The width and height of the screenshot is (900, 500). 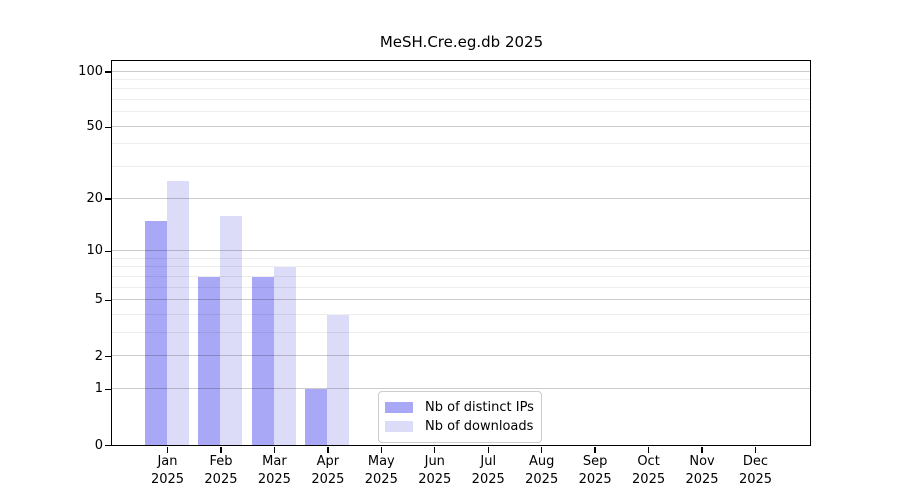 What do you see at coordinates (98, 300) in the screenshot?
I see `y-tick-label: 5` at bounding box center [98, 300].